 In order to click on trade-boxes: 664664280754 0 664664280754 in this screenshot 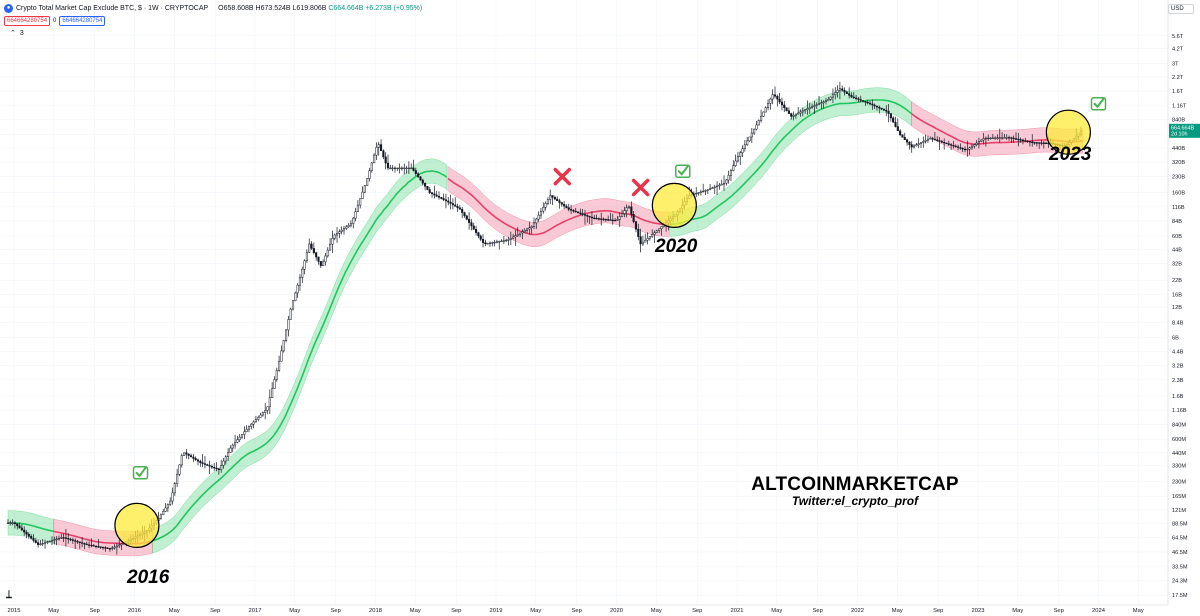, I will do `click(55, 21)`.